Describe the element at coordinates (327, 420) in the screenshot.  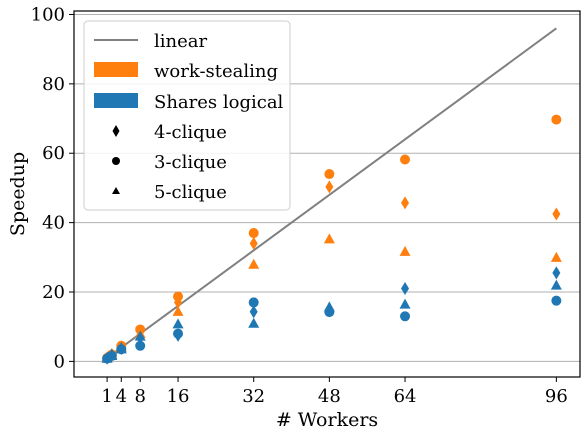
I see `x-axis-title: # Workers` at that location.